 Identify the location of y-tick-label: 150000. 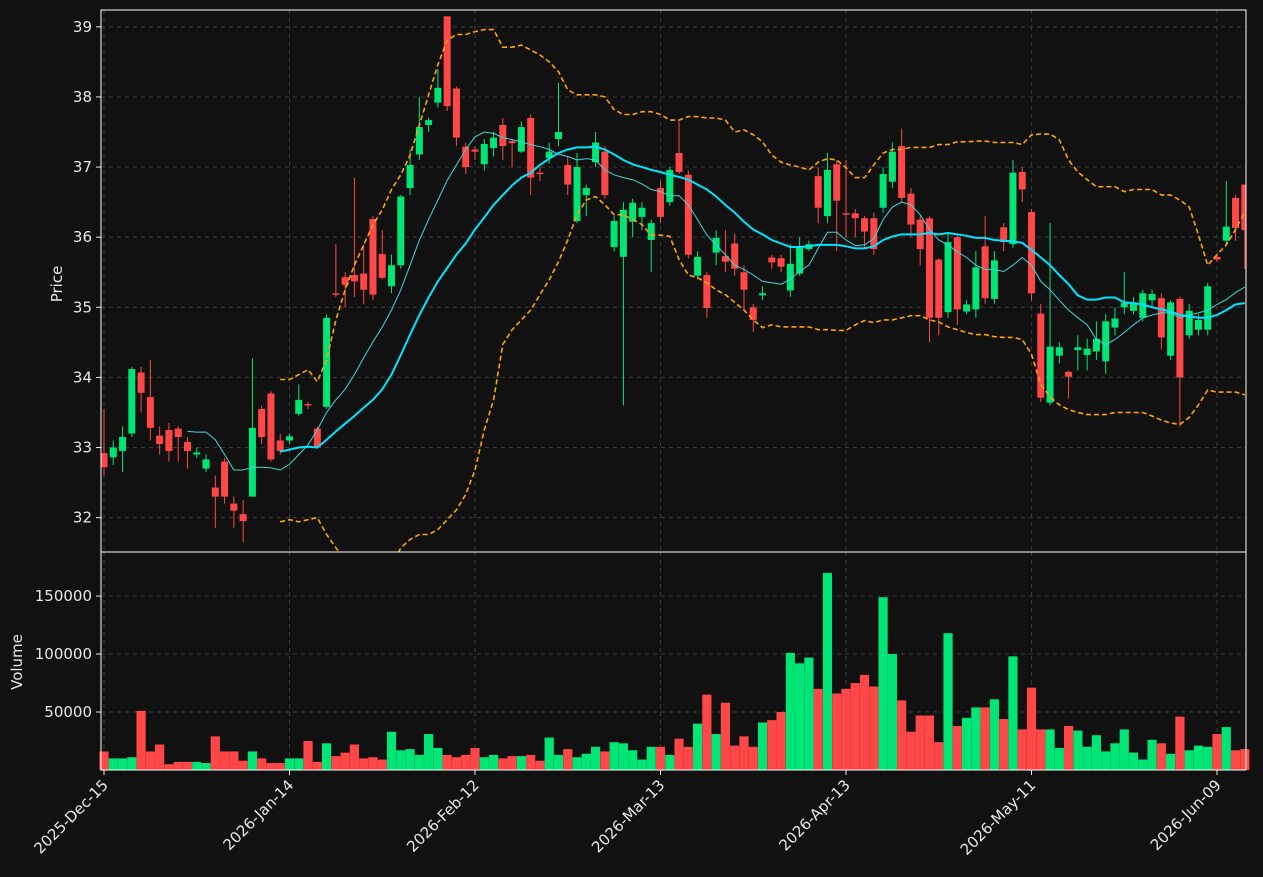
(63, 596).